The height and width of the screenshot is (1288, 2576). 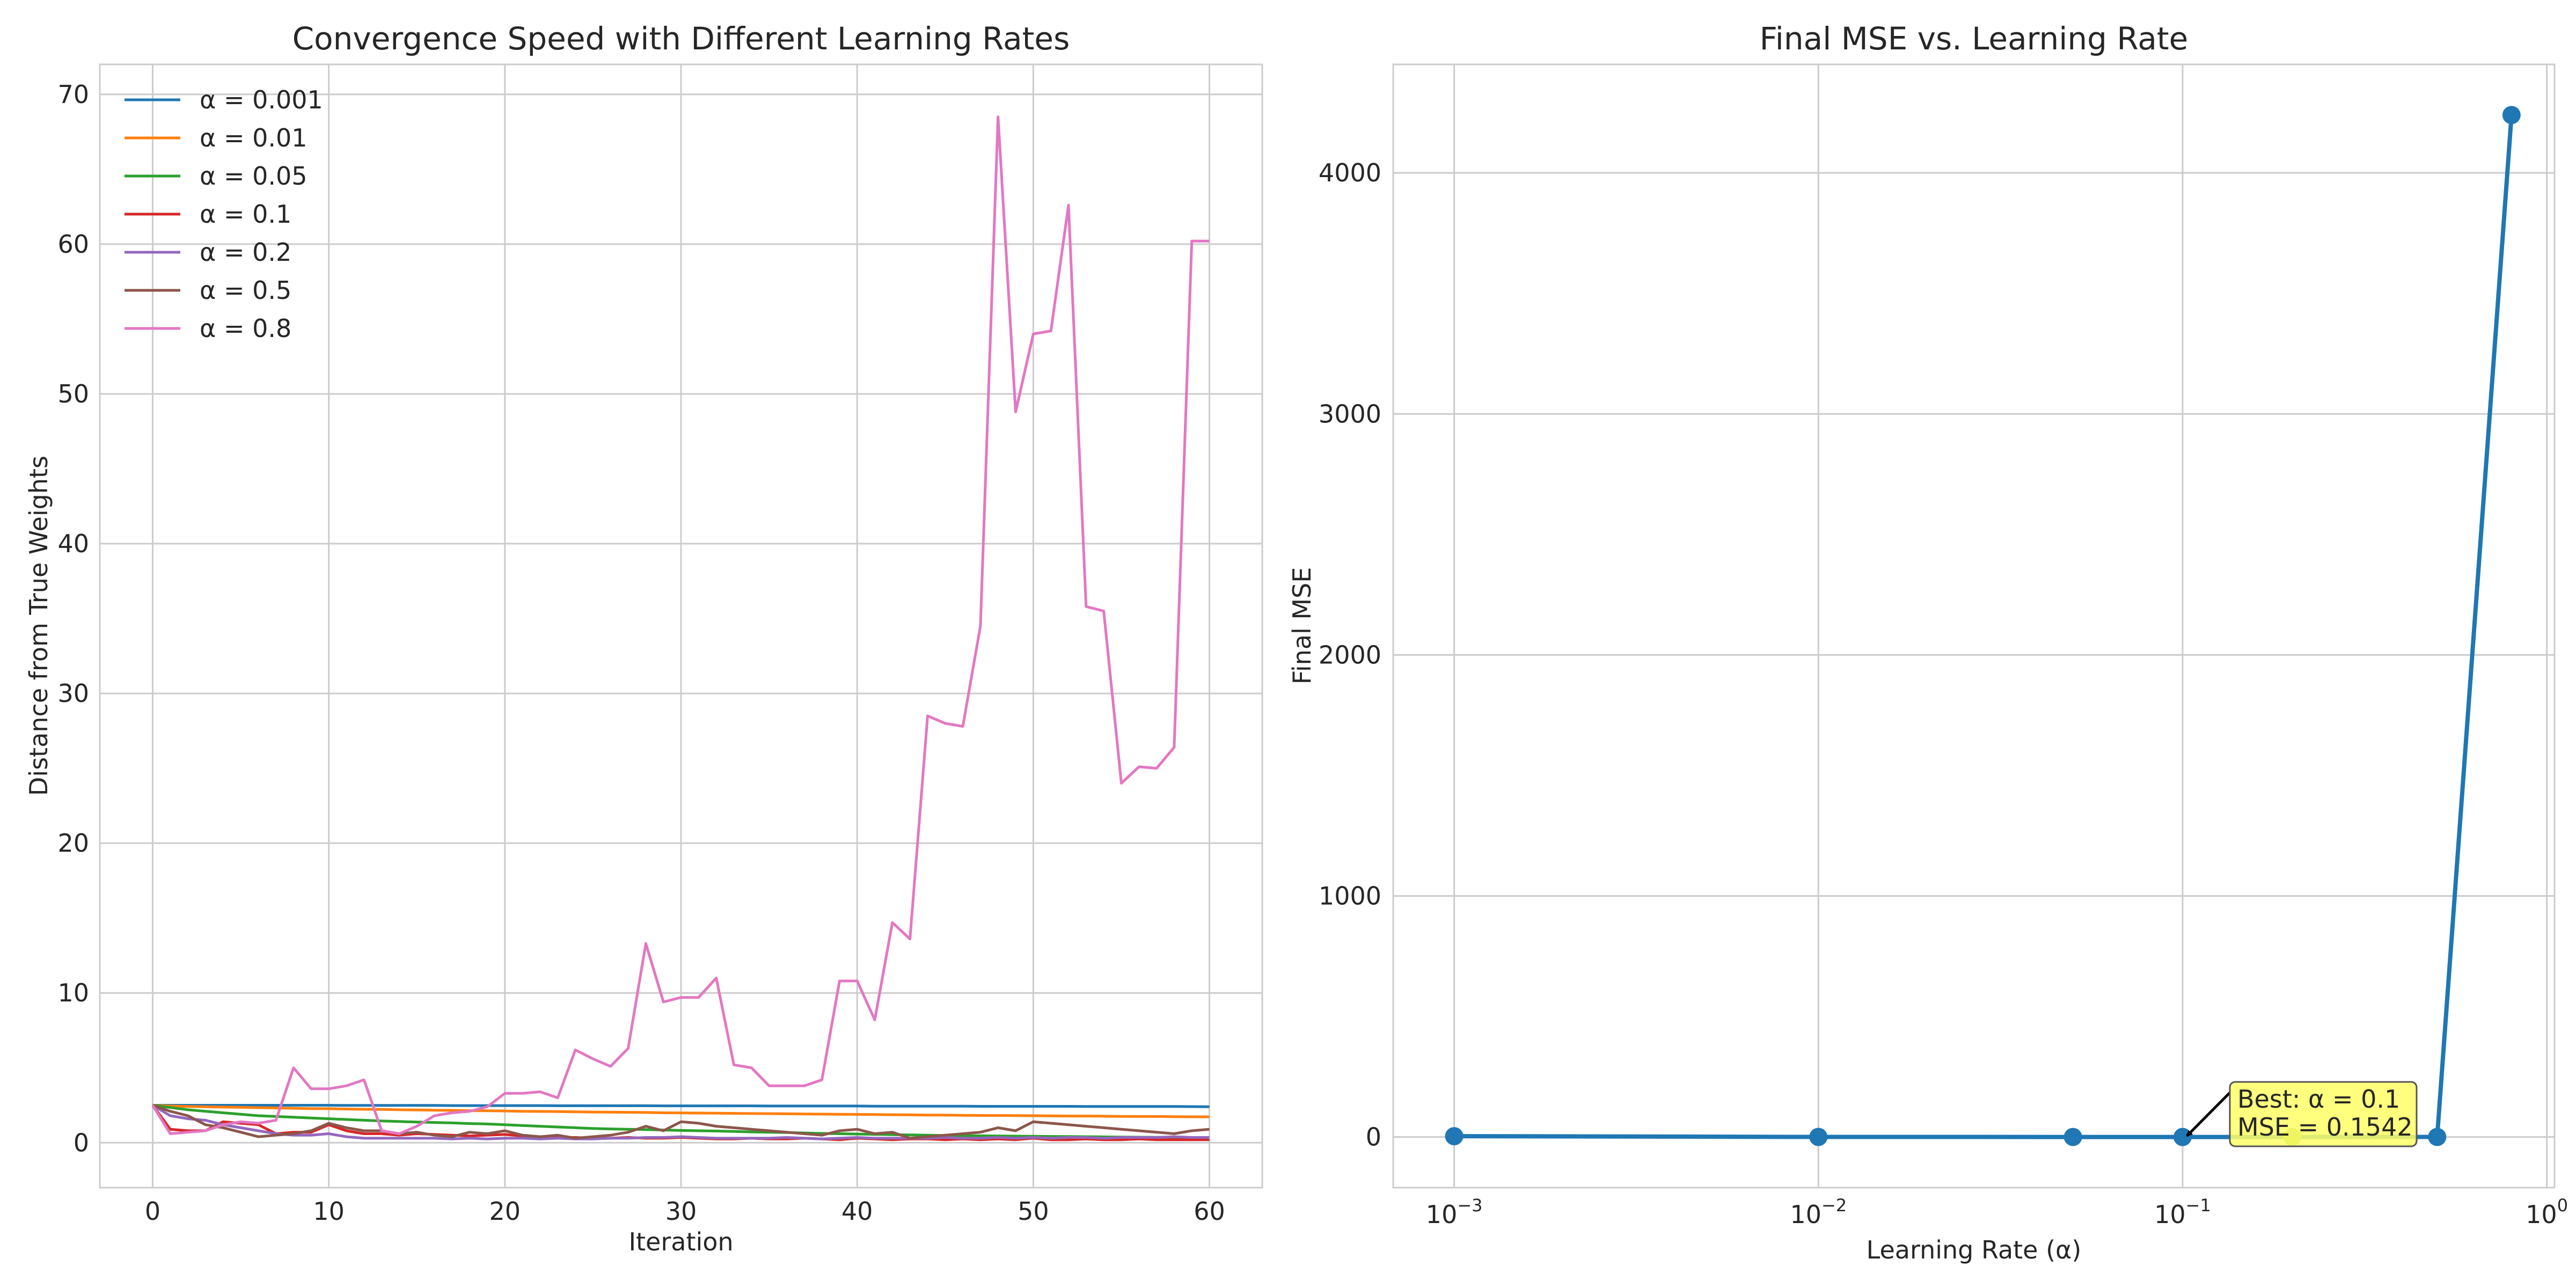 I want to click on legend-entry: α = 0.2, so click(x=245, y=252).